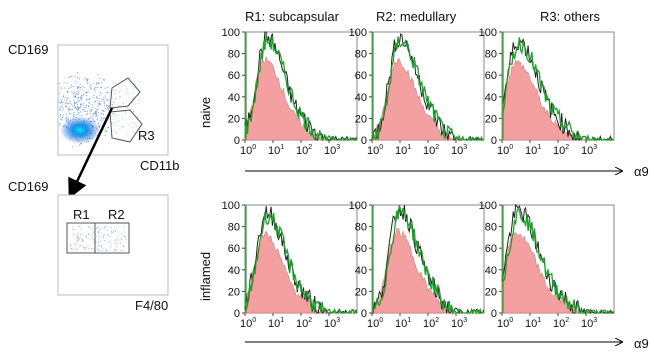  What do you see at coordinates (364, 314) in the screenshot?
I see `y-tick-label: 0` at bounding box center [364, 314].